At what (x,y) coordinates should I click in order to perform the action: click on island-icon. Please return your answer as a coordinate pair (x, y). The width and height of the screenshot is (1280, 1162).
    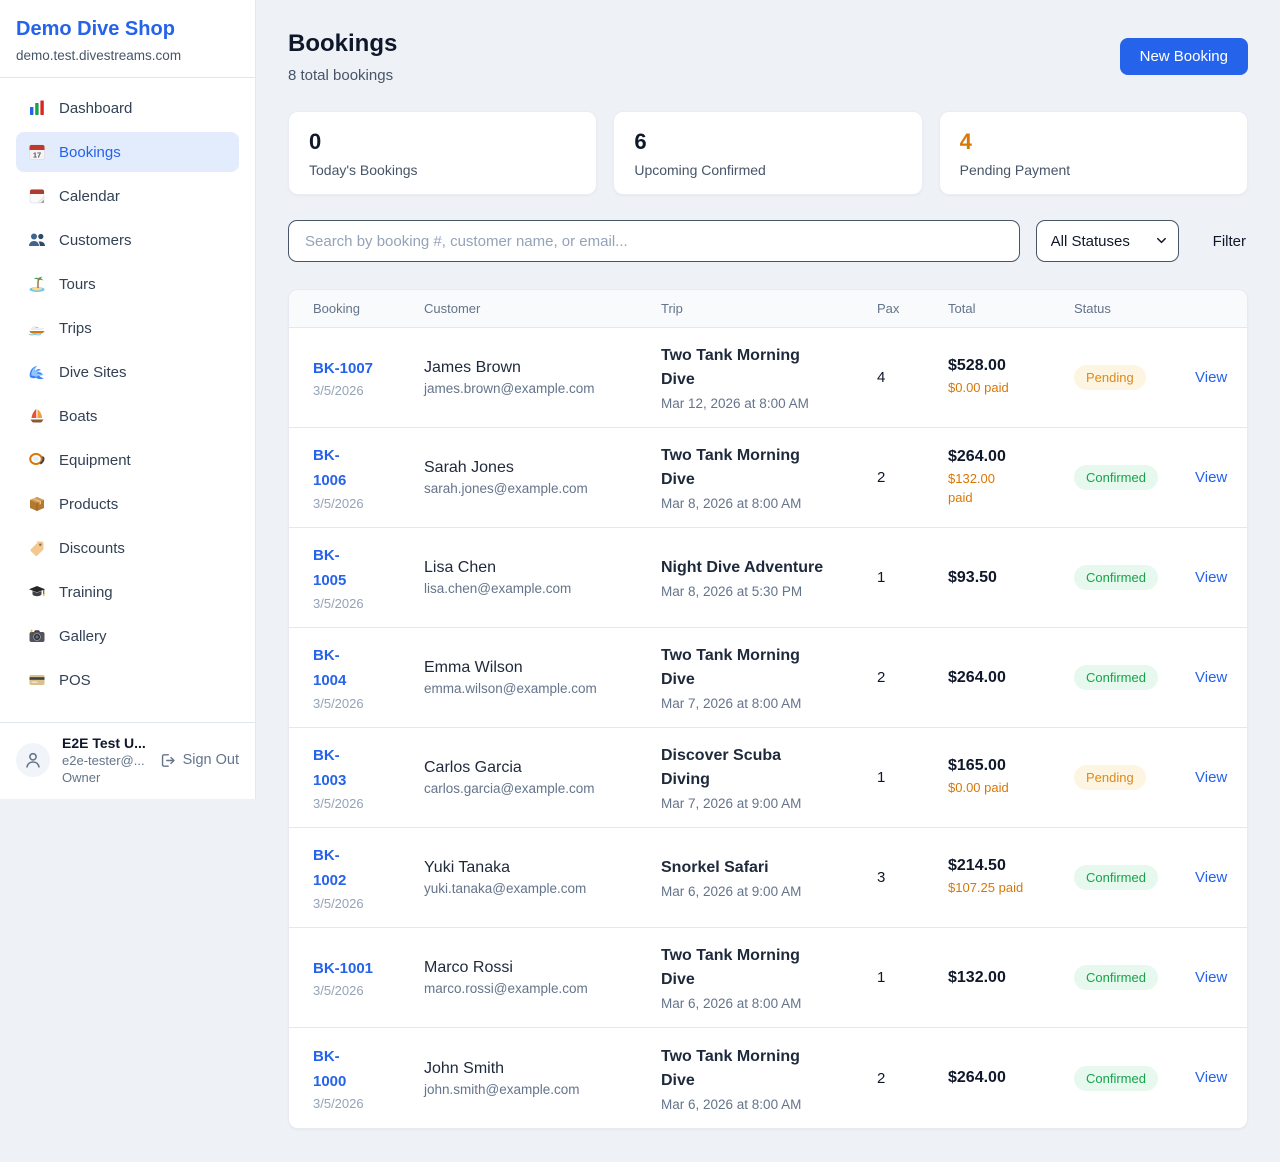
    Looking at the image, I should click on (37, 284).